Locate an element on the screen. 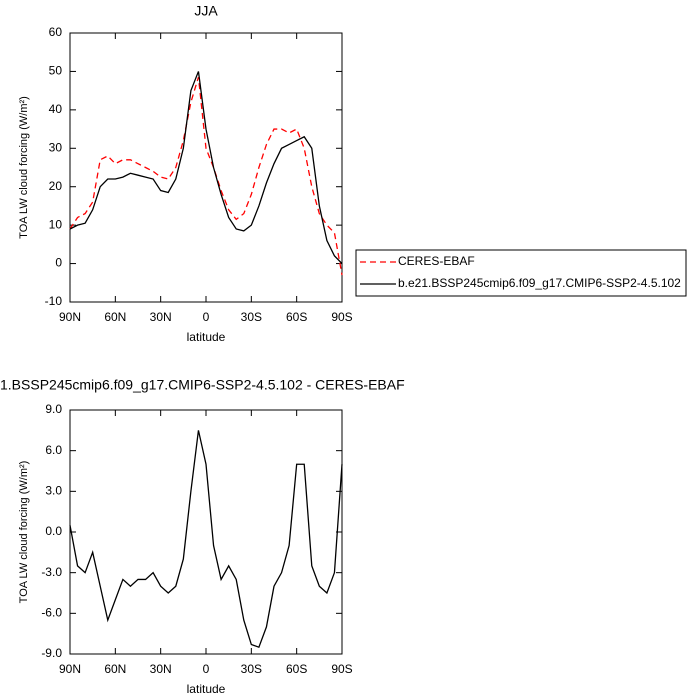 This screenshot has width=700, height=700. y-tick-label: 0.0 is located at coordinates (53, 531).